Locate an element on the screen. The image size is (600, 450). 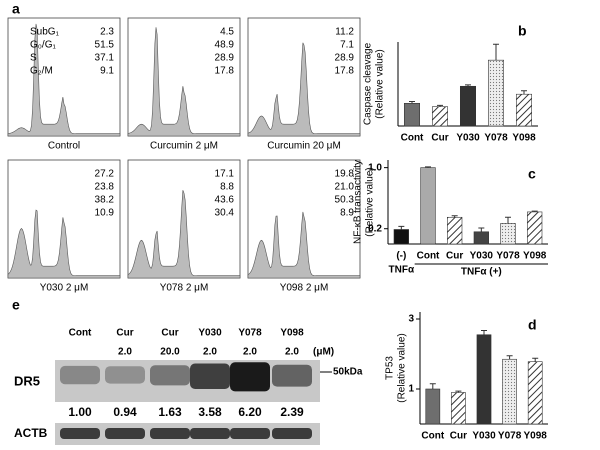
phase-value: 11.2 is located at coordinates (344, 32).